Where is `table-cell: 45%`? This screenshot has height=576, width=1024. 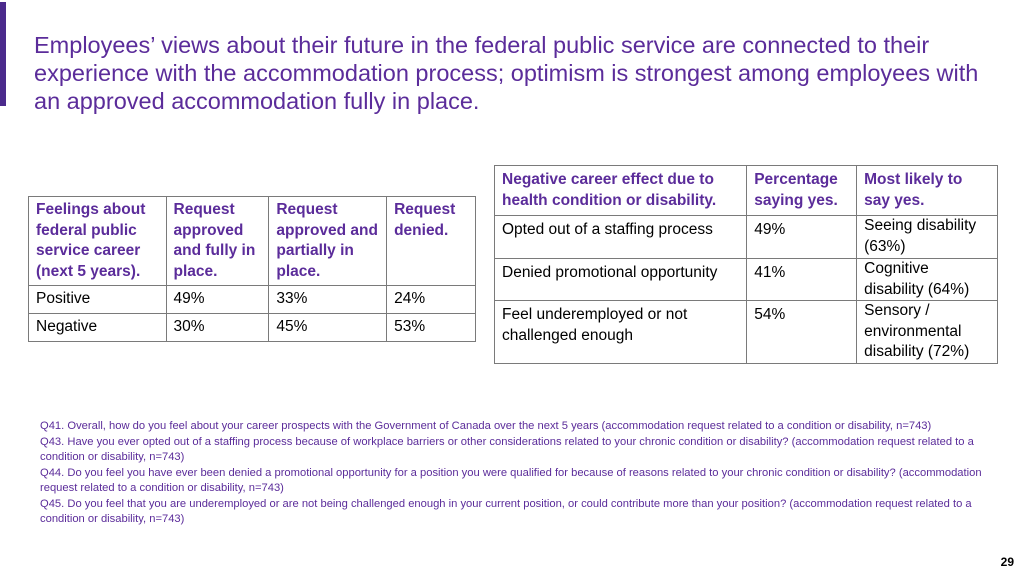
table-cell: 45% is located at coordinates (328, 327).